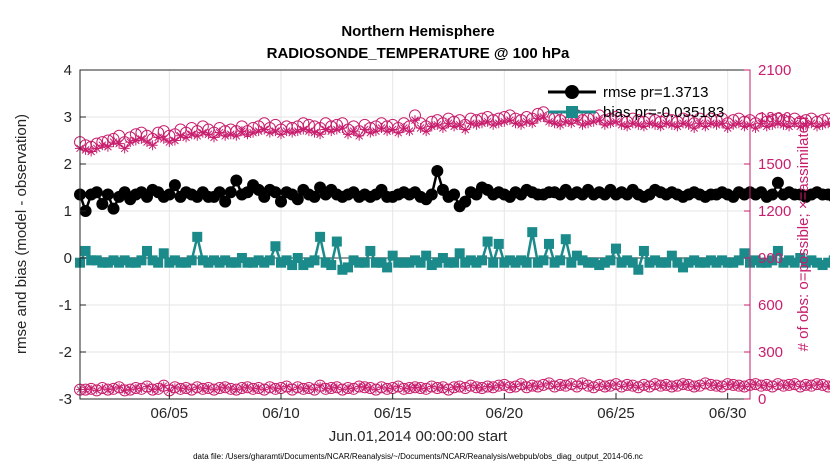  Describe the element at coordinates (417, 31) in the screenshot. I see `chart-title: Northern Hemisphere` at that location.